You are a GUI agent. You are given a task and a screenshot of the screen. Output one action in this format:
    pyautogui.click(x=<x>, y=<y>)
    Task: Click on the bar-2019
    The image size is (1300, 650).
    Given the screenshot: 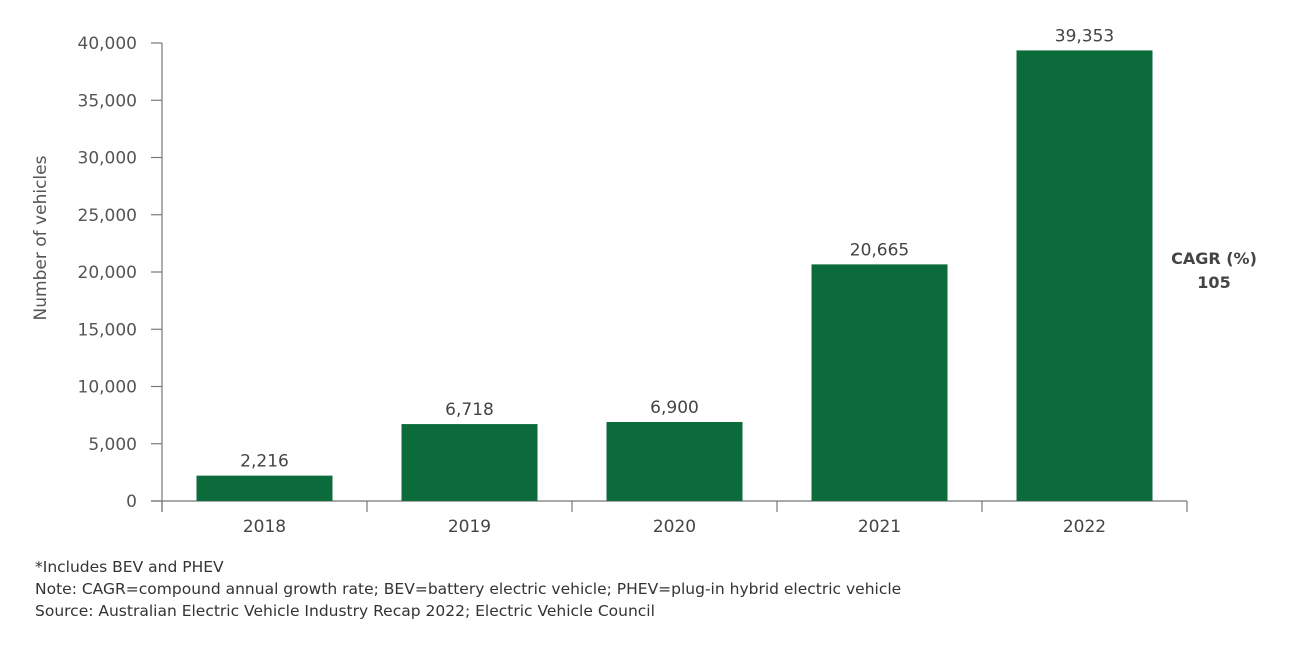 What is the action you would take?
    pyautogui.click(x=469, y=462)
    